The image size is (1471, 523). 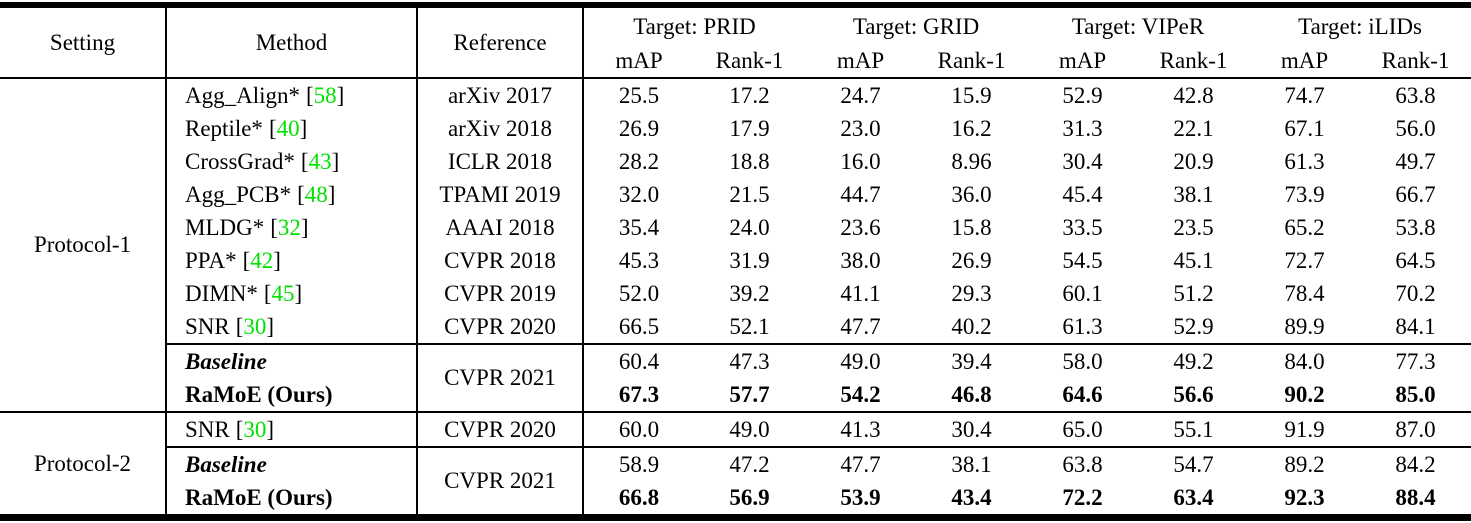 What do you see at coordinates (238, 194) in the screenshot?
I see `method-label: Agg_PCB*` at bounding box center [238, 194].